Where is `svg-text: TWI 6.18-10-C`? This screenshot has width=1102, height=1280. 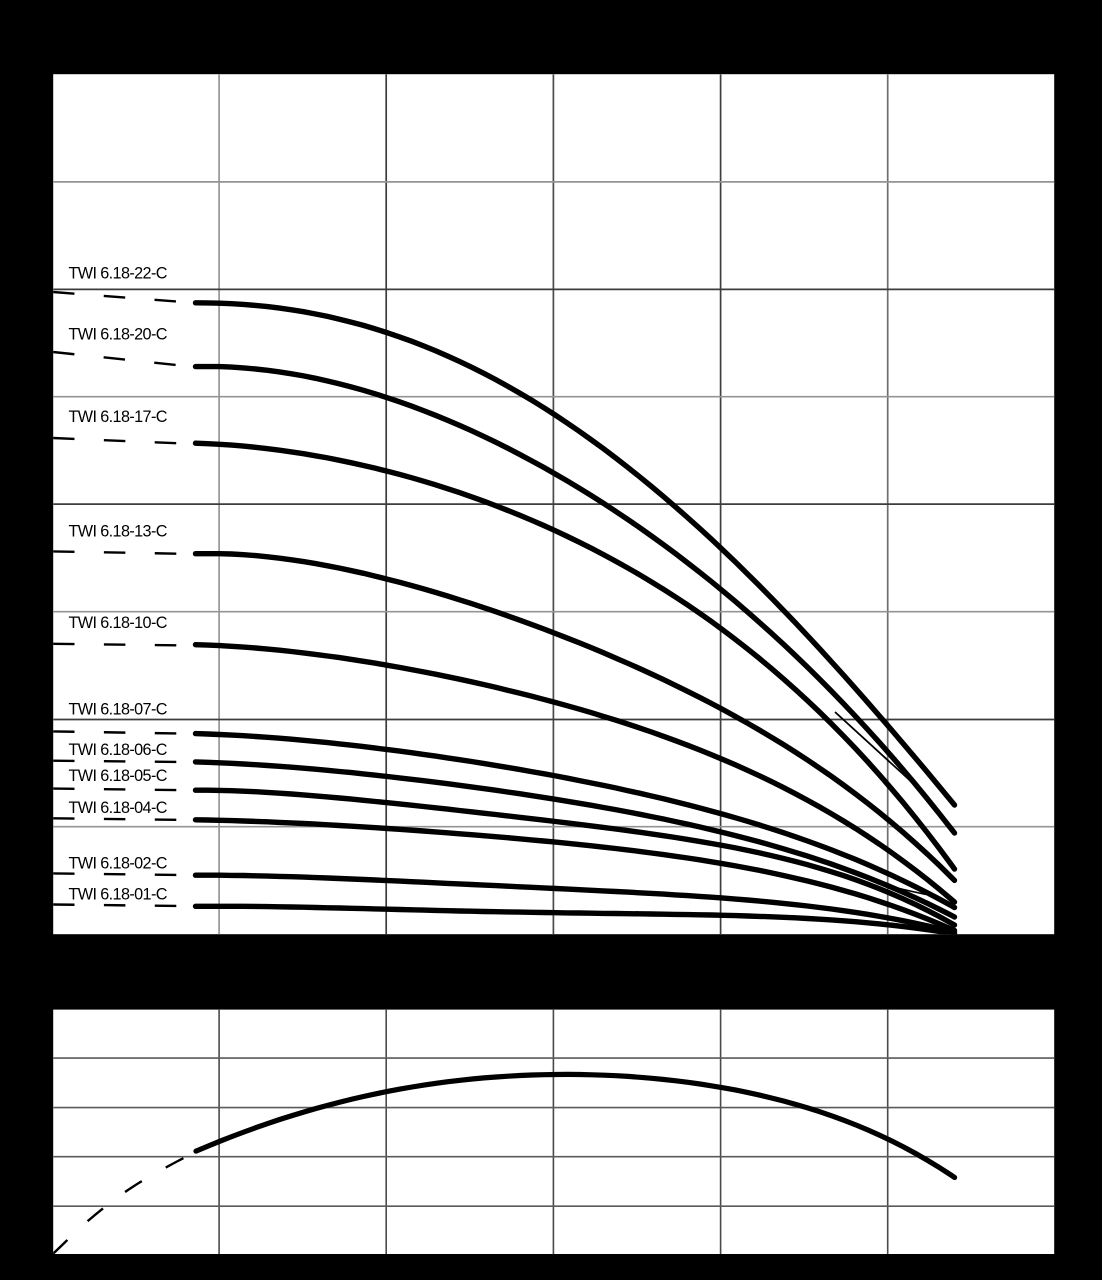 svg-text: TWI 6.18-10-C is located at coordinates (118, 623).